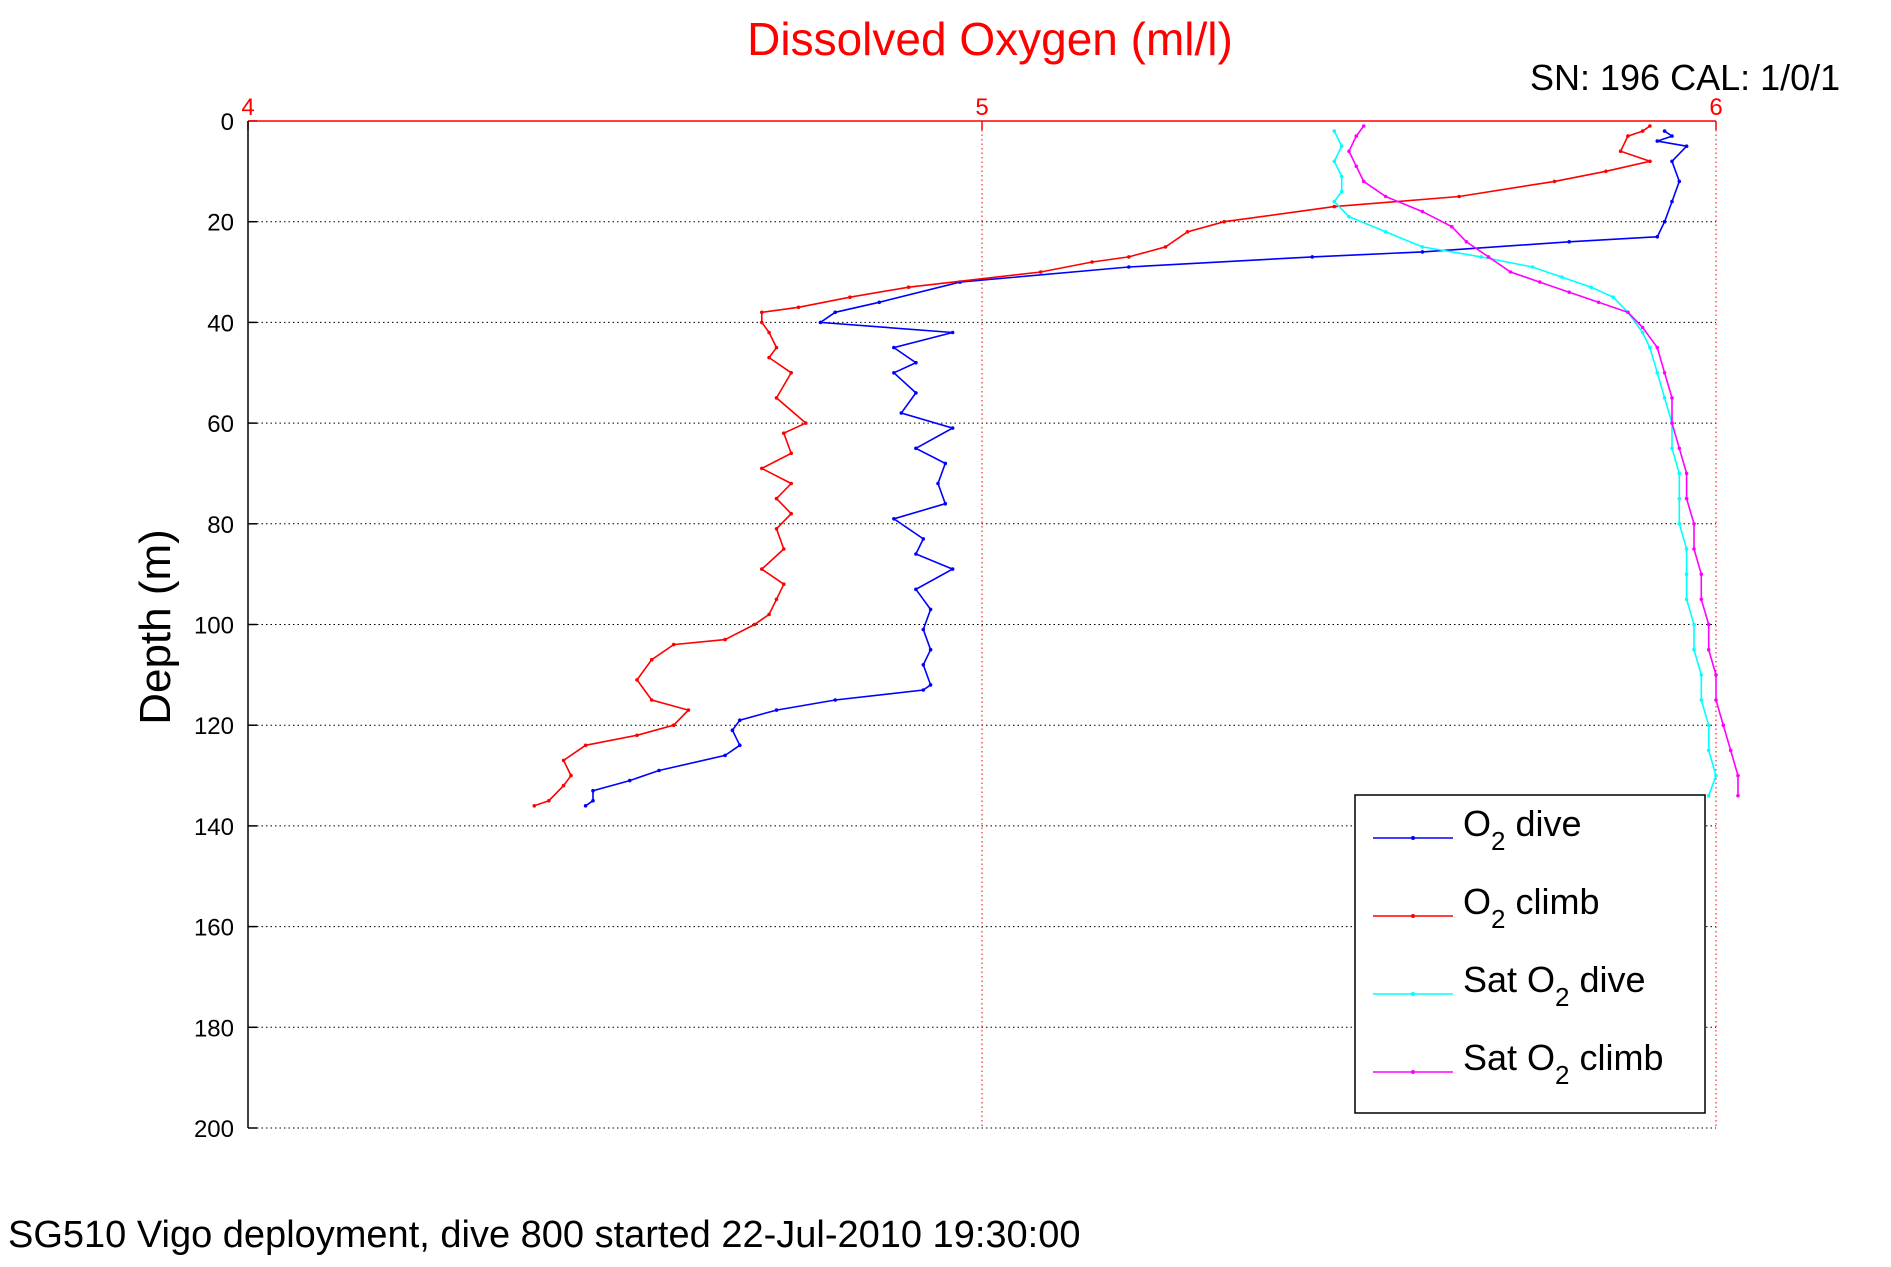  Describe the element at coordinates (227, 122) in the screenshot. I see `y-tick-label: 0` at that location.